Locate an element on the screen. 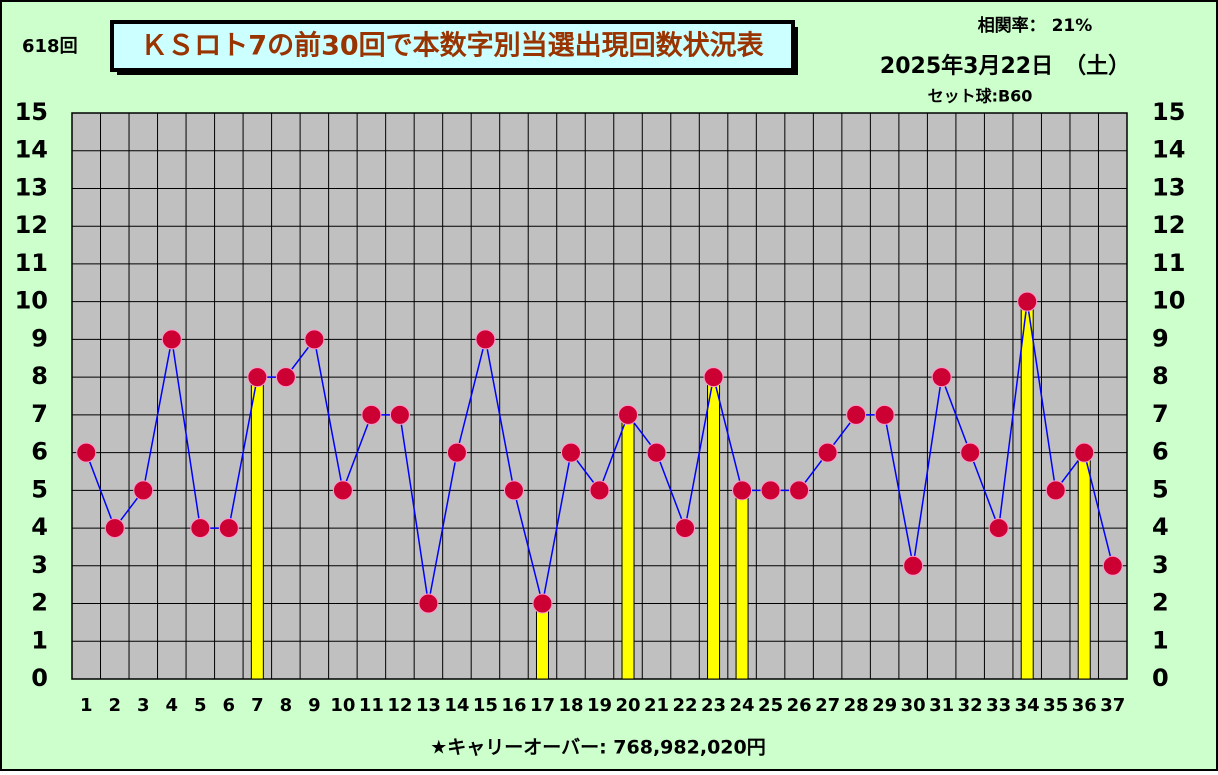  y-tick-label: 14 is located at coordinates (31, 150).